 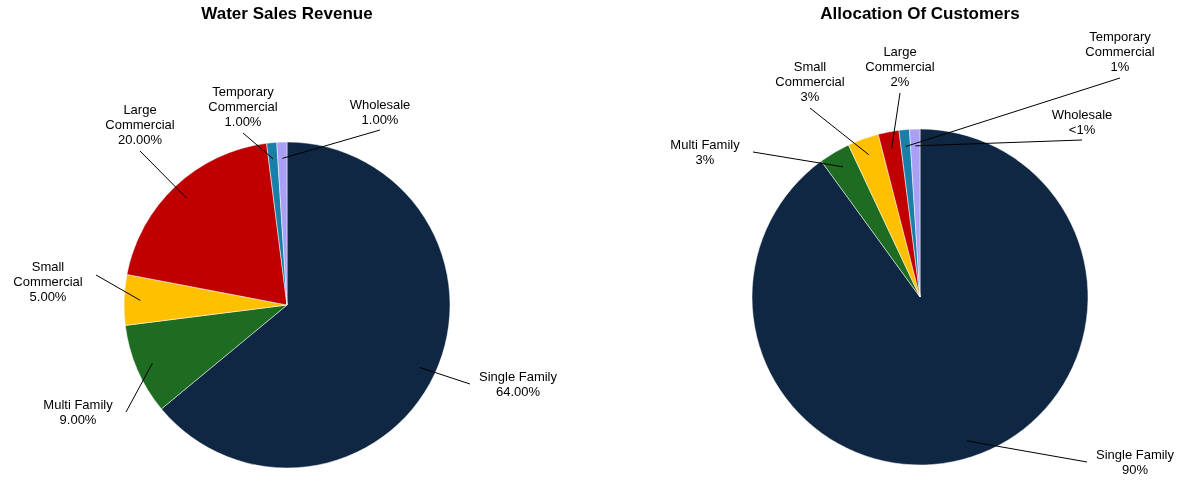 I want to click on chart-title: Allocation Of Customers, so click(x=920, y=13).